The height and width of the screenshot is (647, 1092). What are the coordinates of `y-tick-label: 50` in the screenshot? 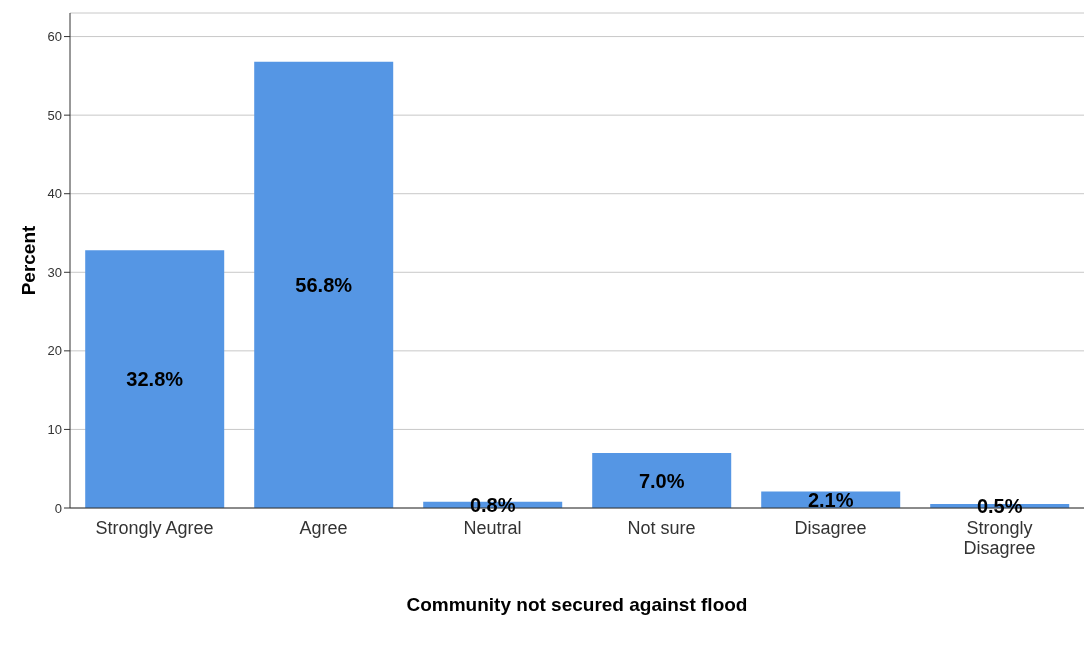 It's located at (54, 115).